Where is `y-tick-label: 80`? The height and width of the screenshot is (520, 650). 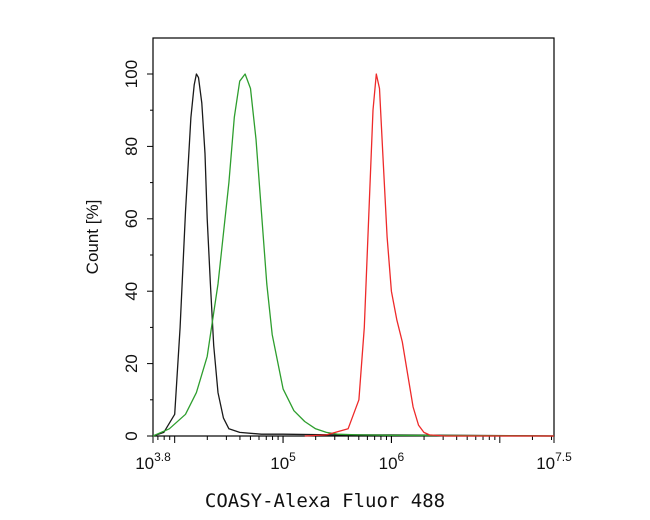
y-tick-label: 80 is located at coordinates (131, 146).